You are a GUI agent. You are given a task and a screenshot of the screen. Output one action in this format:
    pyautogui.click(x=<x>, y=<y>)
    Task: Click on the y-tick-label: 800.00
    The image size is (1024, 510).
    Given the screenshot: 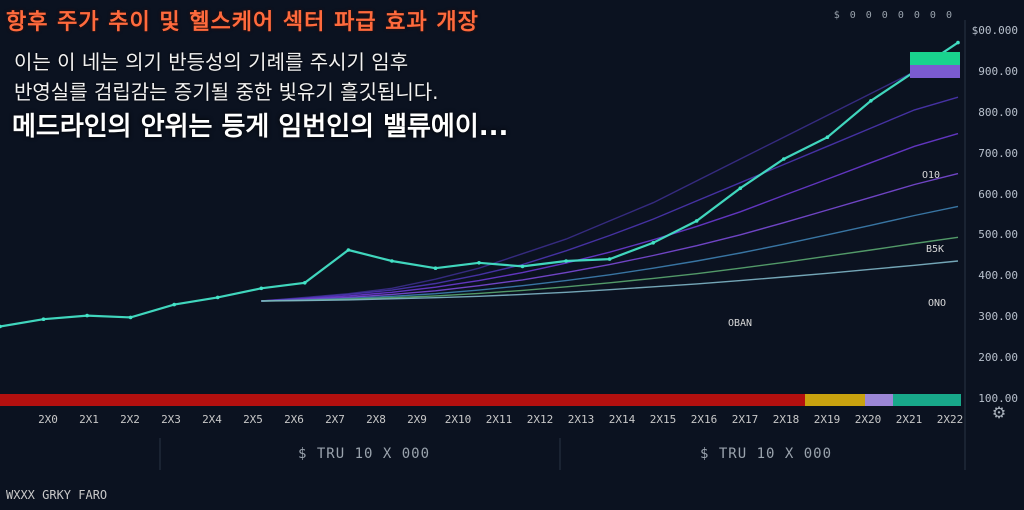 What is the action you would take?
    pyautogui.click(x=998, y=112)
    